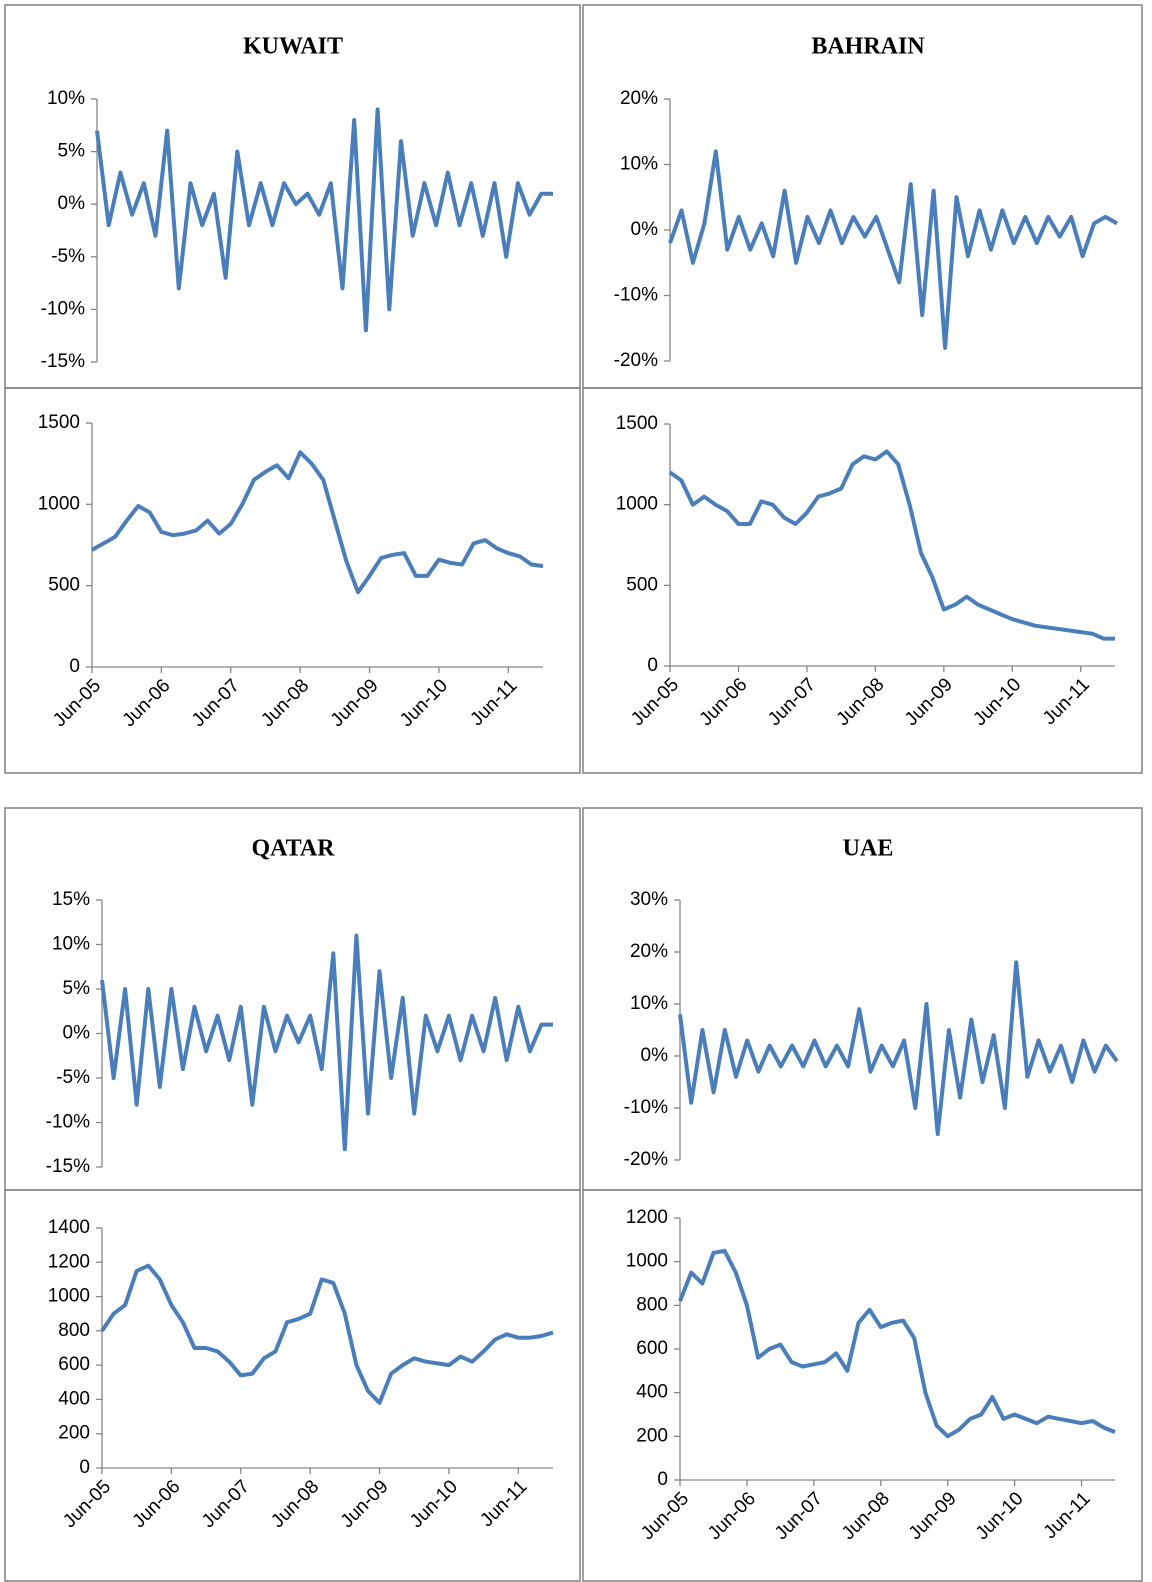  I want to click on chart-title: KUWAIT, so click(293, 47).